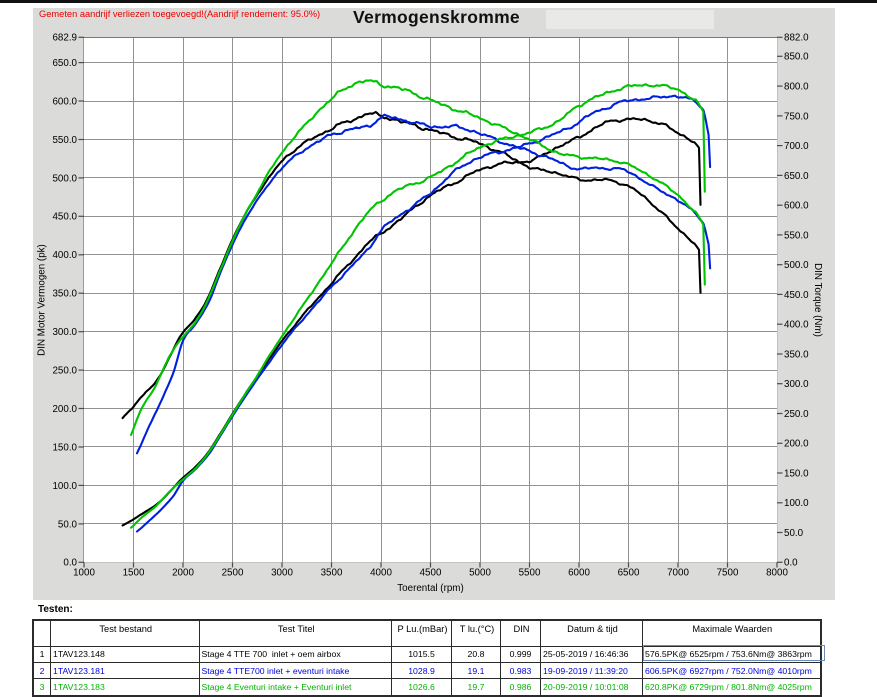 This screenshot has height=697, width=877. Describe the element at coordinates (796, 146) in the screenshot. I see `svg-text: 700.0` at that location.